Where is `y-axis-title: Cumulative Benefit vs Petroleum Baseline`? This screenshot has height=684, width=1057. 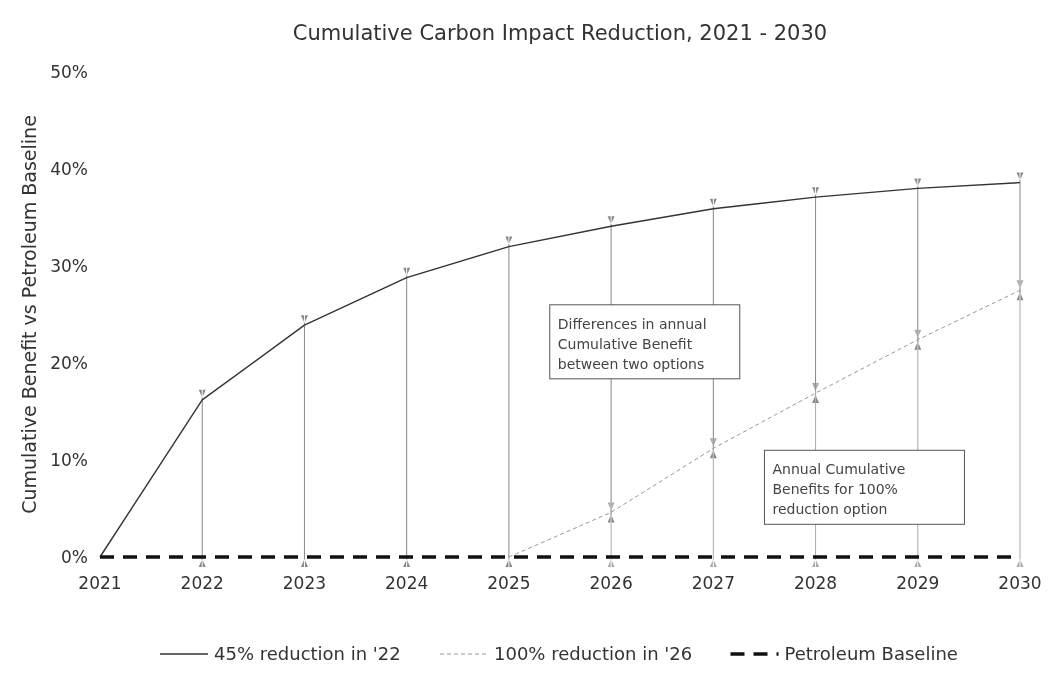
y-axis-title: Cumulative Benefit vs Petroleum Baseline is located at coordinates (29, 314).